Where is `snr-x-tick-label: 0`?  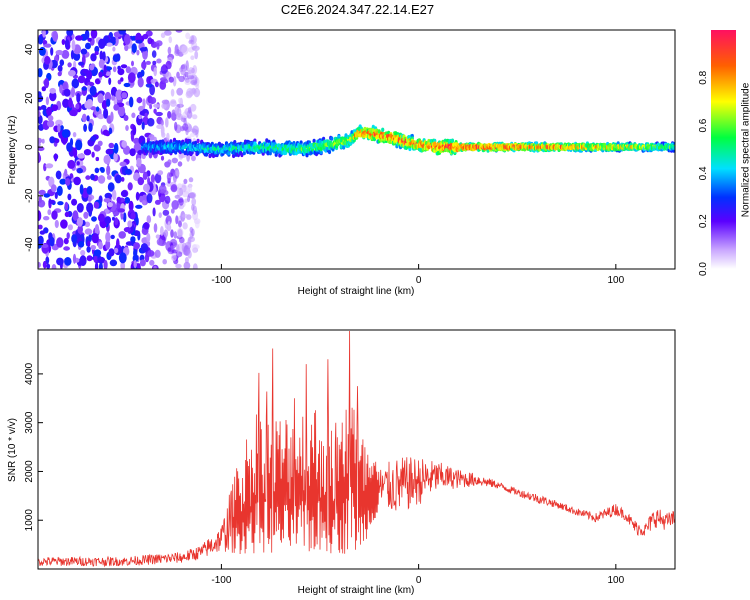
snr-x-tick-label: 0 is located at coordinates (419, 580).